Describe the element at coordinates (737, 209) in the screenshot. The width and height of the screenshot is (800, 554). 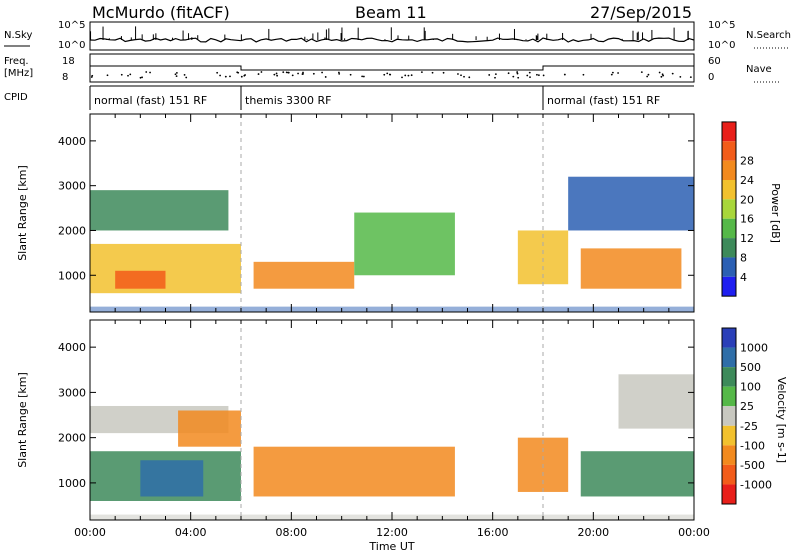
I see `power-colorbar: 4 8 12 16 20 24 28` at that location.